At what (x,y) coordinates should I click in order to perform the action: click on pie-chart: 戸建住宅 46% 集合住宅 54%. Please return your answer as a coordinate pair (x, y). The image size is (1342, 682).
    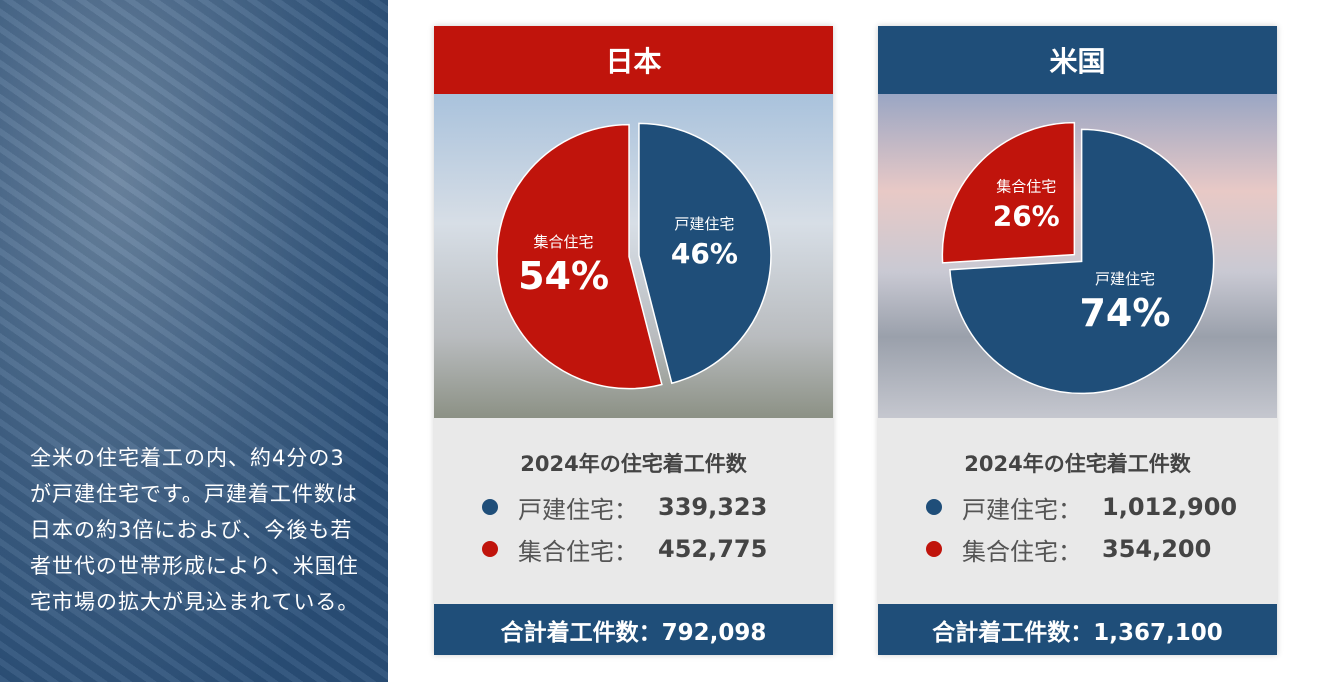
    Looking at the image, I should click on (634, 256).